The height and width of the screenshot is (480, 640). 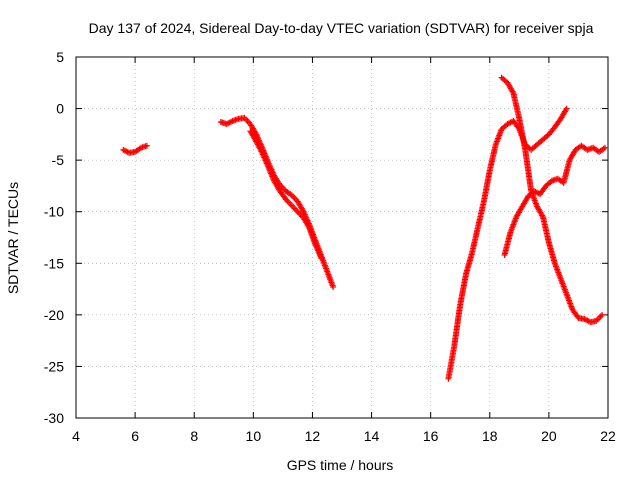 What do you see at coordinates (344, 436) in the screenshot?
I see `x-tick-labels: 4 6 8 10 12 14 16 18 20 22` at bounding box center [344, 436].